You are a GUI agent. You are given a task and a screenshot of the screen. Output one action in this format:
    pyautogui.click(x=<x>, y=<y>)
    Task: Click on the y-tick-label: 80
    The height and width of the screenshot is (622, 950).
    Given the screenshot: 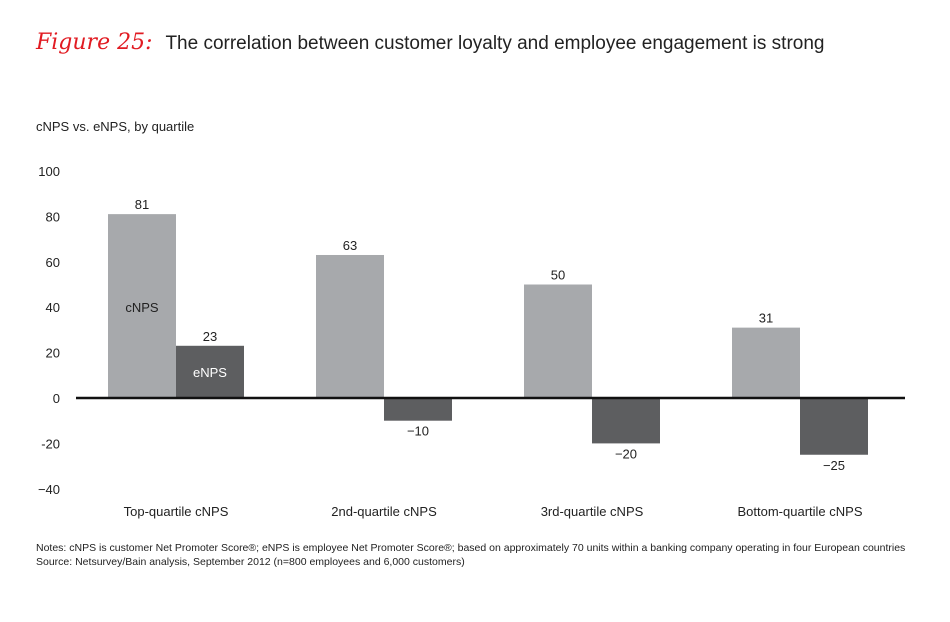 What is the action you would take?
    pyautogui.click(x=53, y=216)
    